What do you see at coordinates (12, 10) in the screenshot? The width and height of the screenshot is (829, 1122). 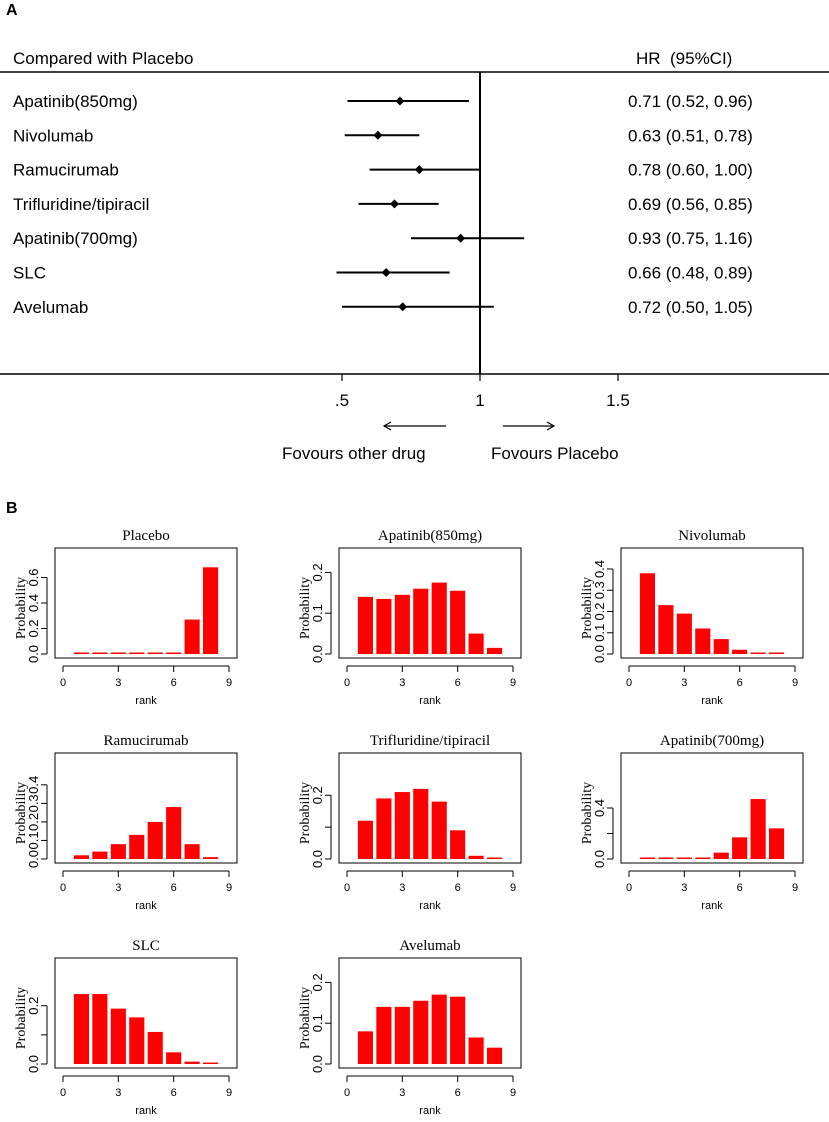 I see `panel-a-label: A` at bounding box center [12, 10].